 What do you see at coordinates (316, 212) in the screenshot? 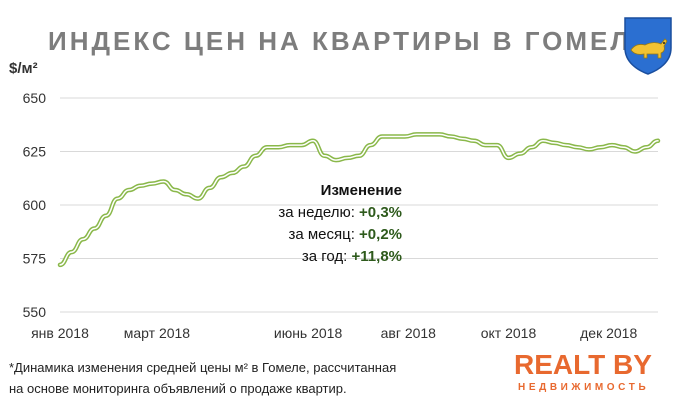
I see `annotation-label: за неделю:` at bounding box center [316, 212].